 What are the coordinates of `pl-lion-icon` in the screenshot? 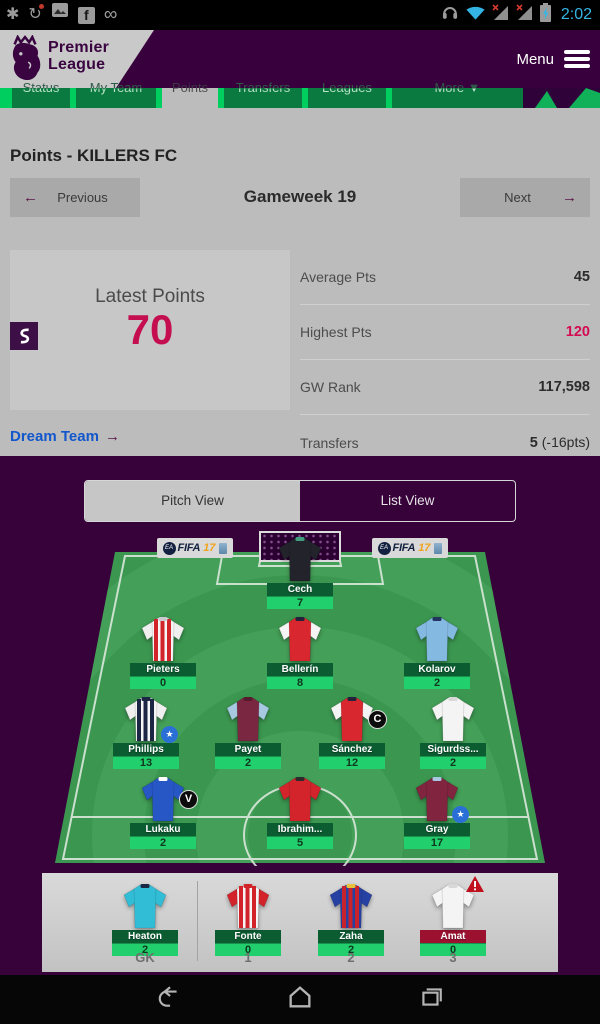 It's located at (26, 58).